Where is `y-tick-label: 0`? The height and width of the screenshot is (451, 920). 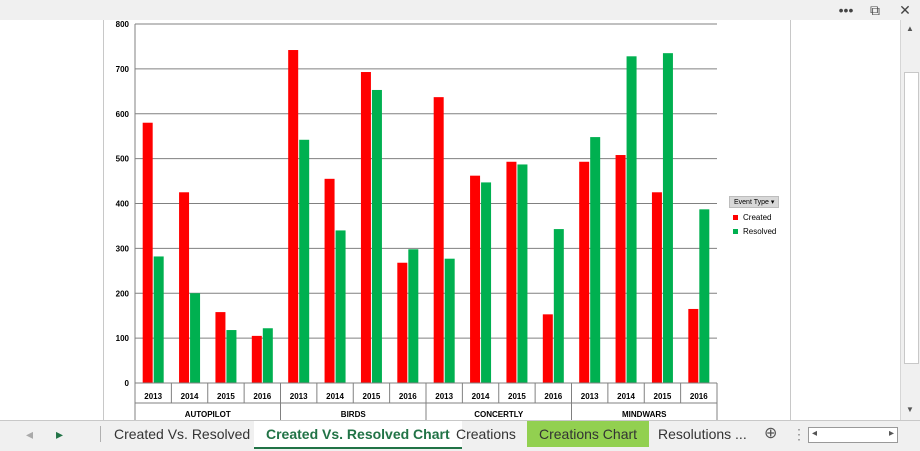
y-tick-label: 0 is located at coordinates (127, 383).